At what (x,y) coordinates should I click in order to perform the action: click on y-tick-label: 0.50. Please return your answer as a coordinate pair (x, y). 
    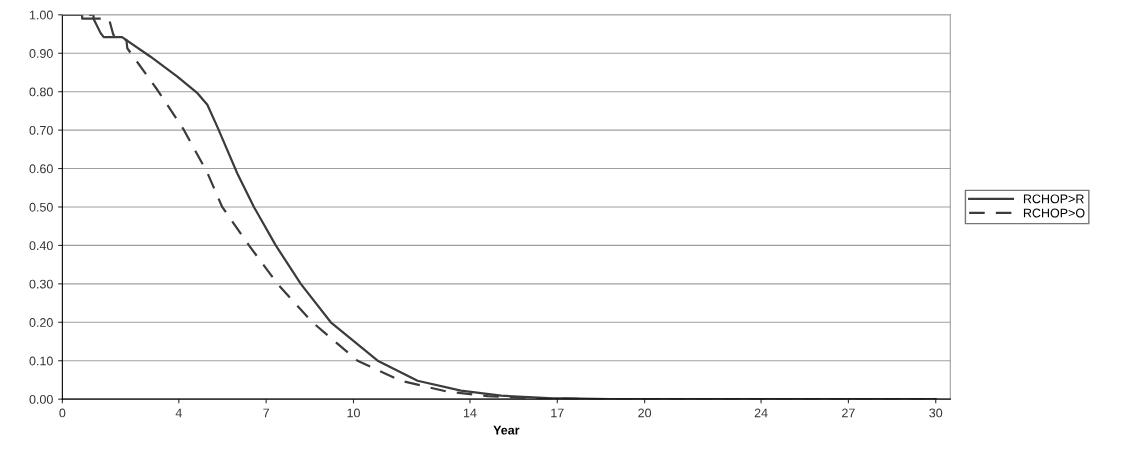
    Looking at the image, I should click on (41, 207).